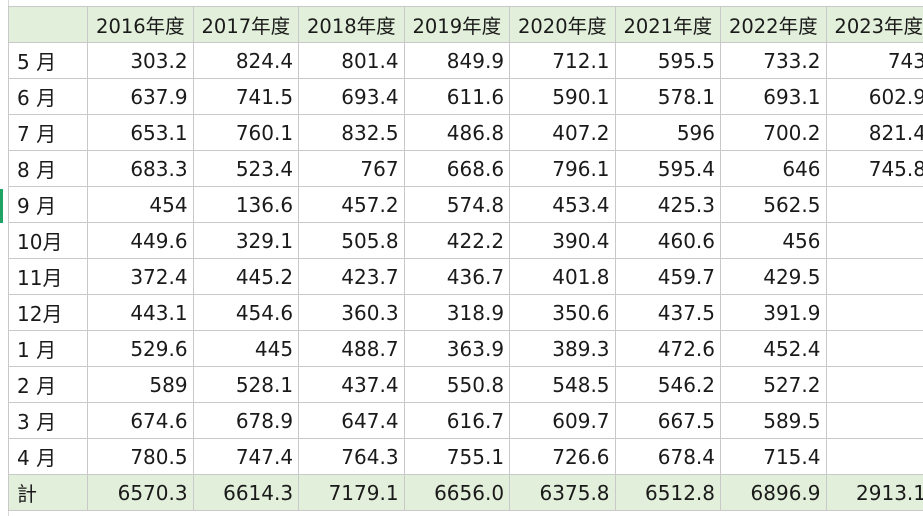 Image resolution: width=923 pixels, height=516 pixels. What do you see at coordinates (457, 384) in the screenshot?
I see `value-cell: 550.8` at bounding box center [457, 384].